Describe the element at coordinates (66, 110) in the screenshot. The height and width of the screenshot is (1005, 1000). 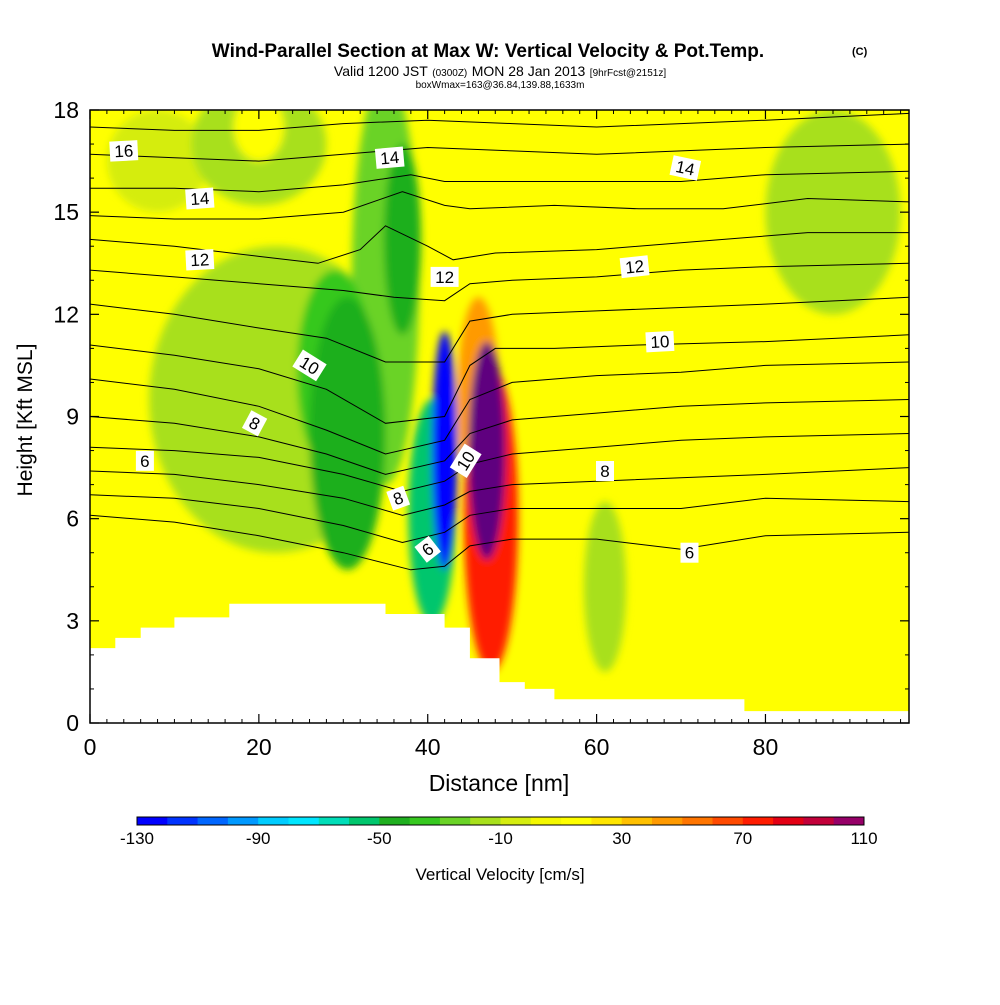
I see `y-tick-label-6: 18` at that location.